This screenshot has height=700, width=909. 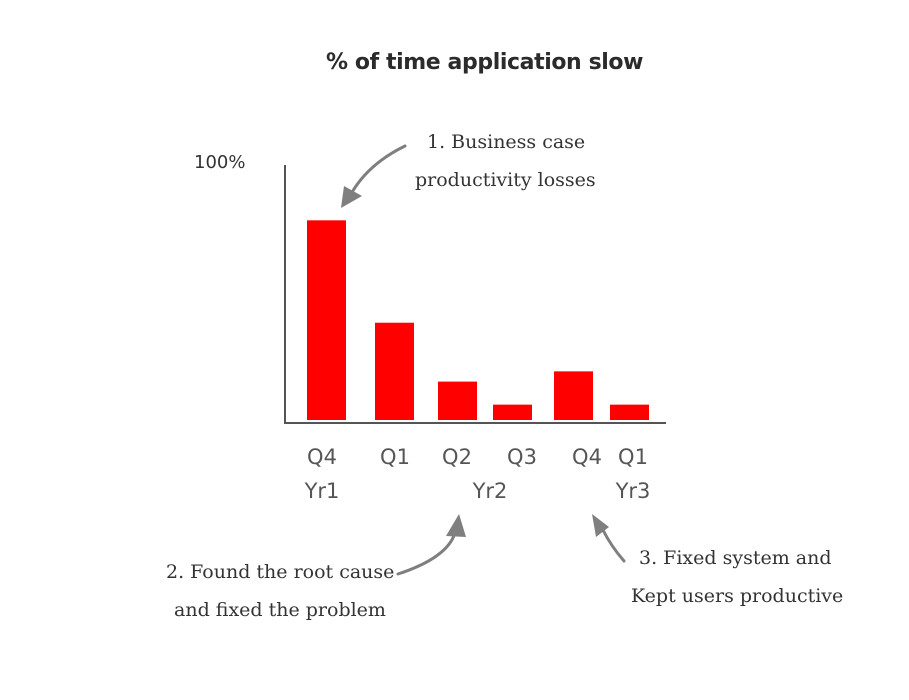 I want to click on arrow-2-icon, so click(x=431, y=545).